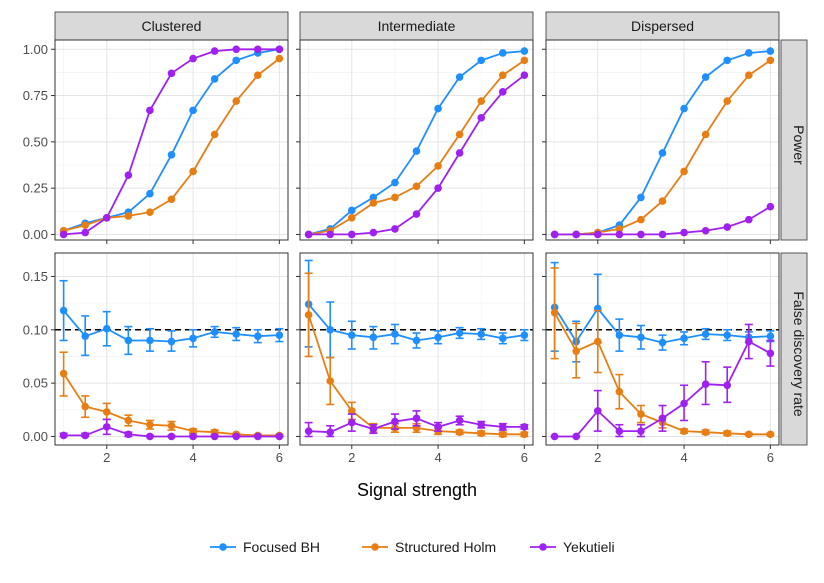  I want to click on facet-label-dispersed: Dispersed, so click(662, 26).